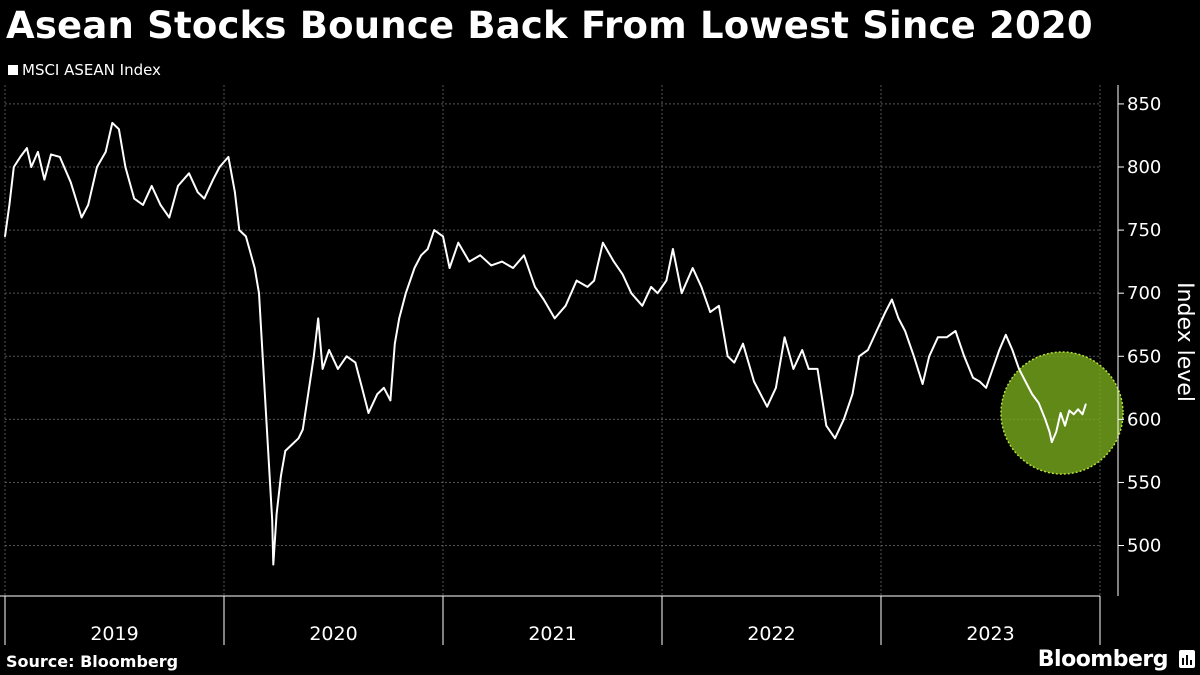  Describe the element at coordinates (550, 620) in the screenshot. I see `x-axis: 2019 2020 2021 2022 2023` at that location.